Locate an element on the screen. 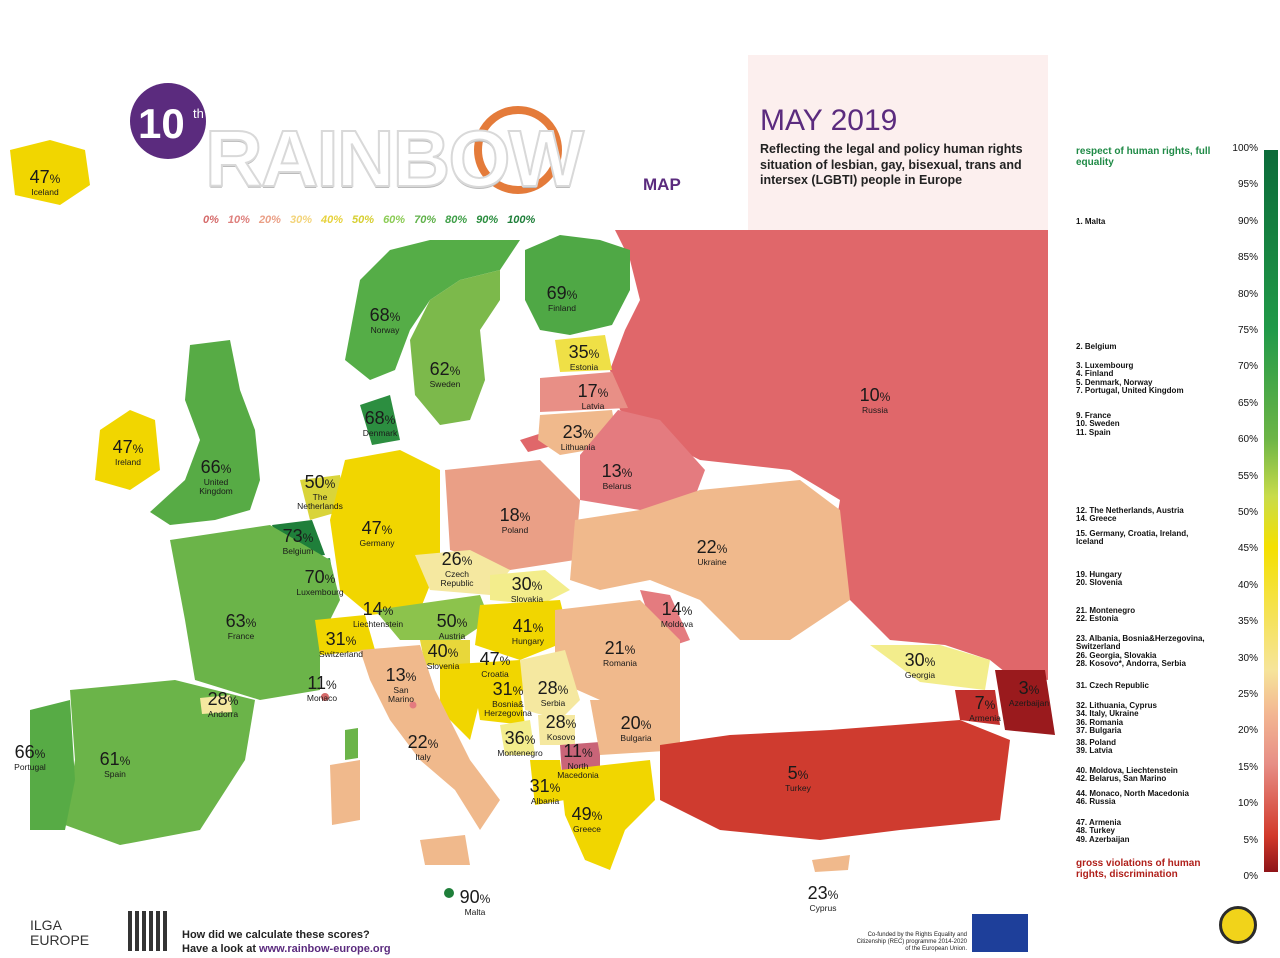 The image size is (1280, 958). albania-shape is located at coordinates (547, 782).